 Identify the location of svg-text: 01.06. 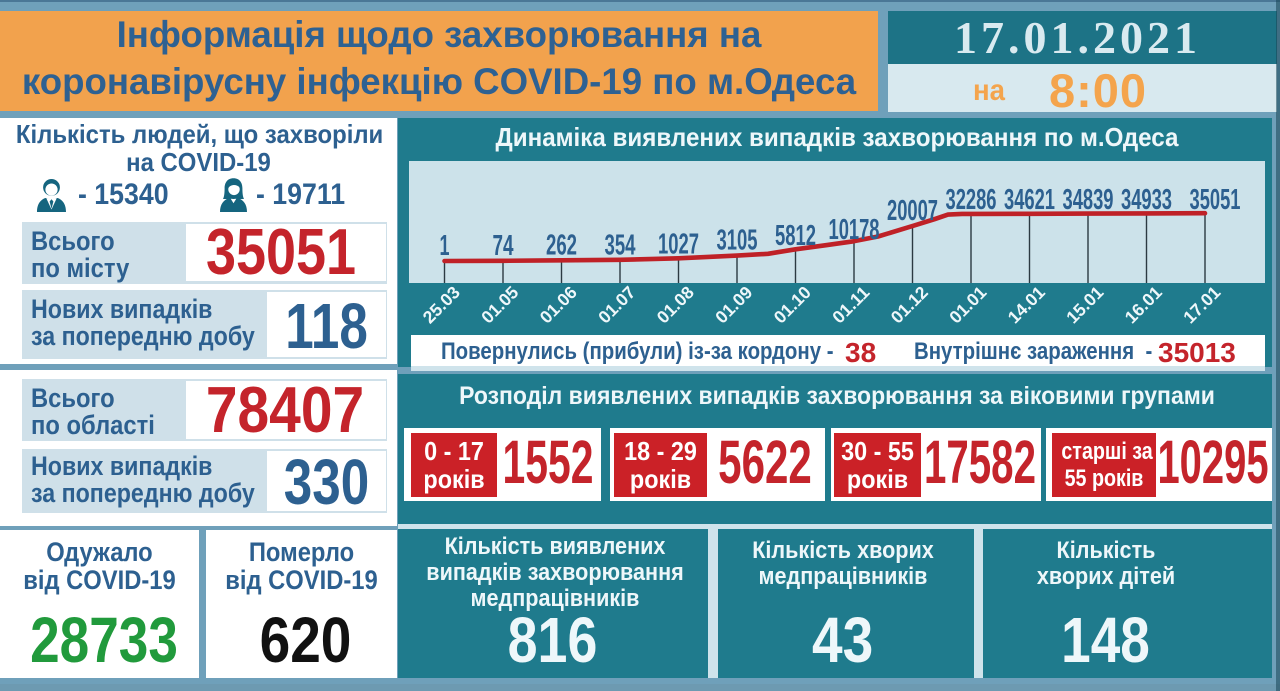
(558, 304).